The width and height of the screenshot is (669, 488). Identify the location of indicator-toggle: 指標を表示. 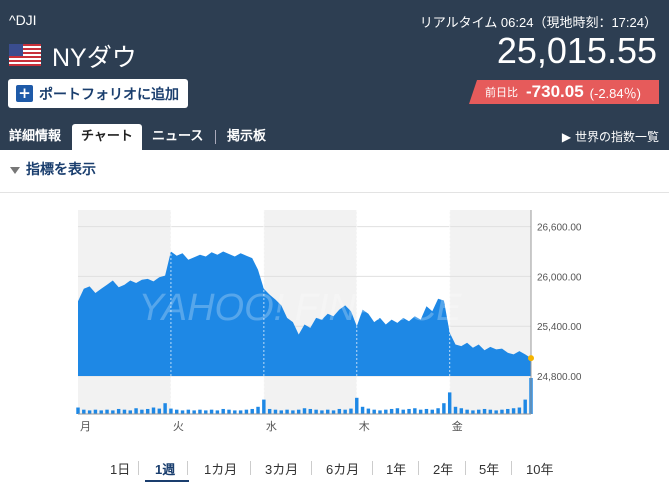
(53, 169).